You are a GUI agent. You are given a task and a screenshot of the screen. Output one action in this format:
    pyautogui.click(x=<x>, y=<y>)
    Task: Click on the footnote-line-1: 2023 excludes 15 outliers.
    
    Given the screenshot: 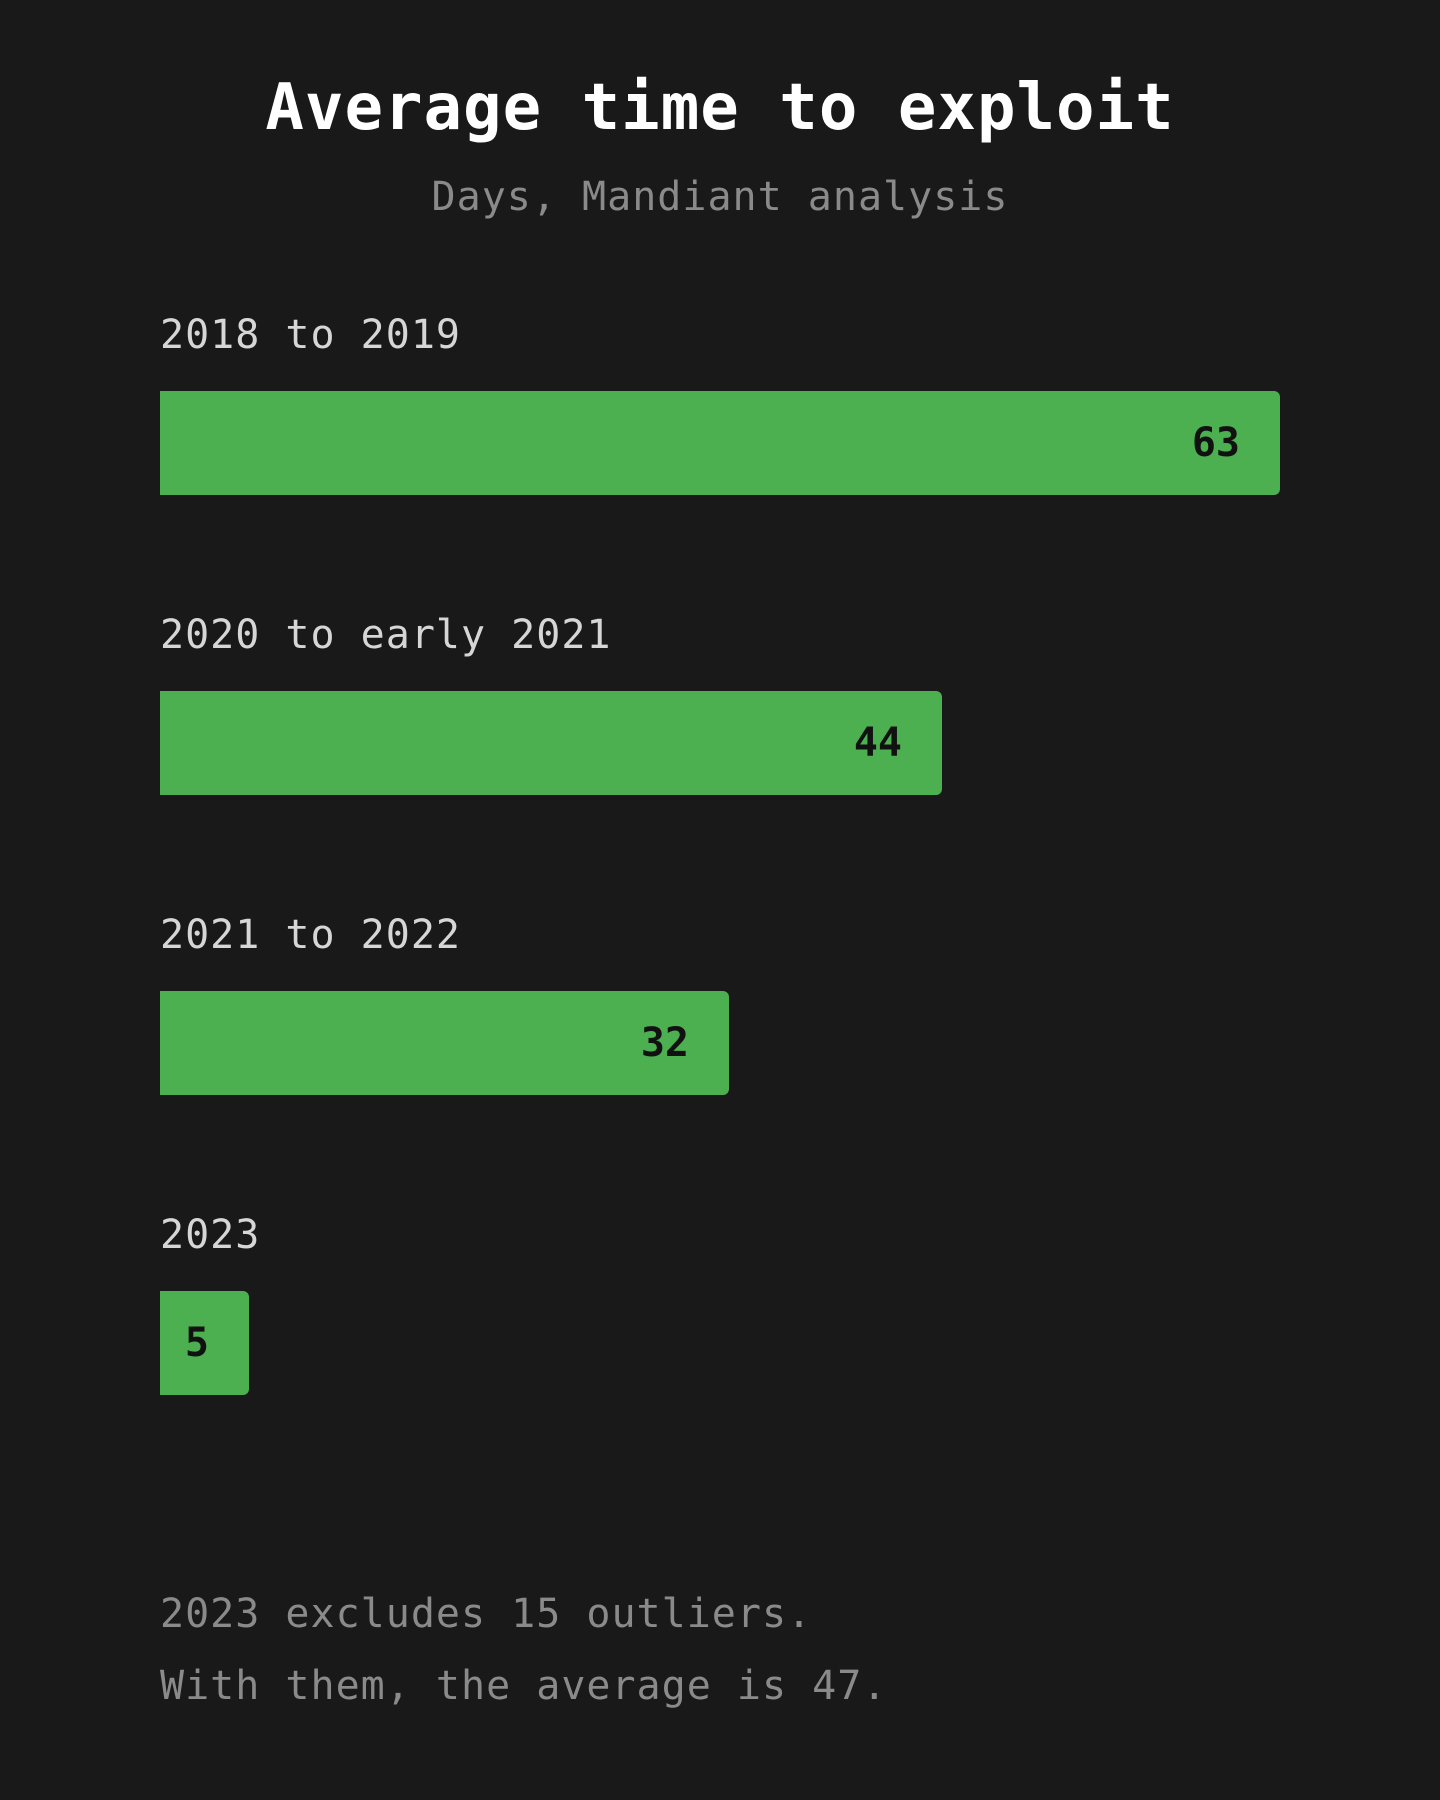 What is the action you would take?
    pyautogui.click(x=486, y=1614)
    